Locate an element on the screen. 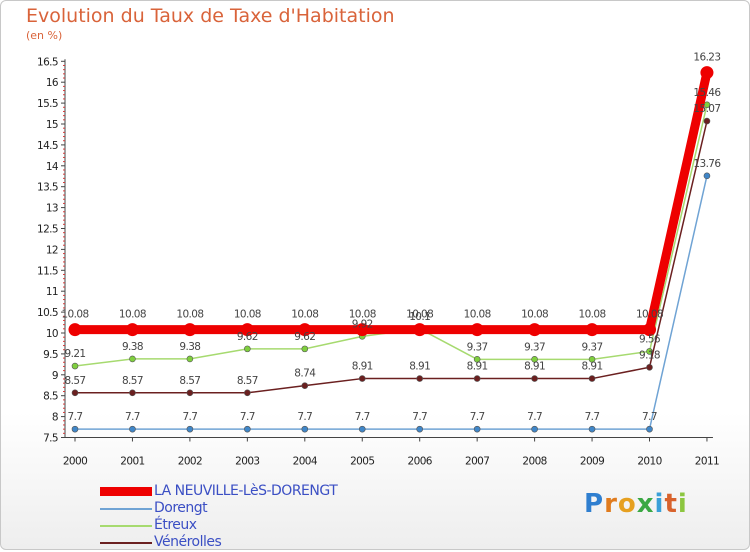  legend-swatch-dorengt is located at coordinates (126, 509).